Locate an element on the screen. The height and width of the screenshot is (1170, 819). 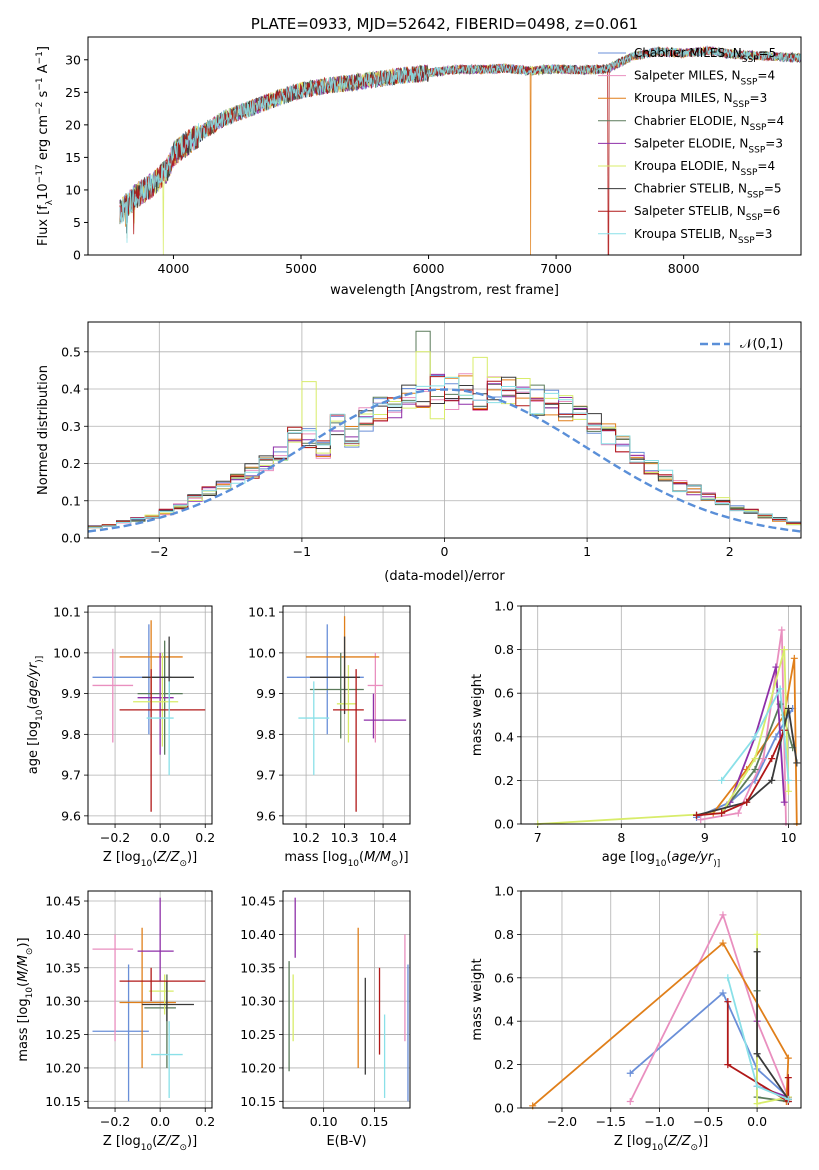
legend-label-salpeter_elodie: Salpeter ELODIE, NSSP=3 is located at coordinates (708, 145).